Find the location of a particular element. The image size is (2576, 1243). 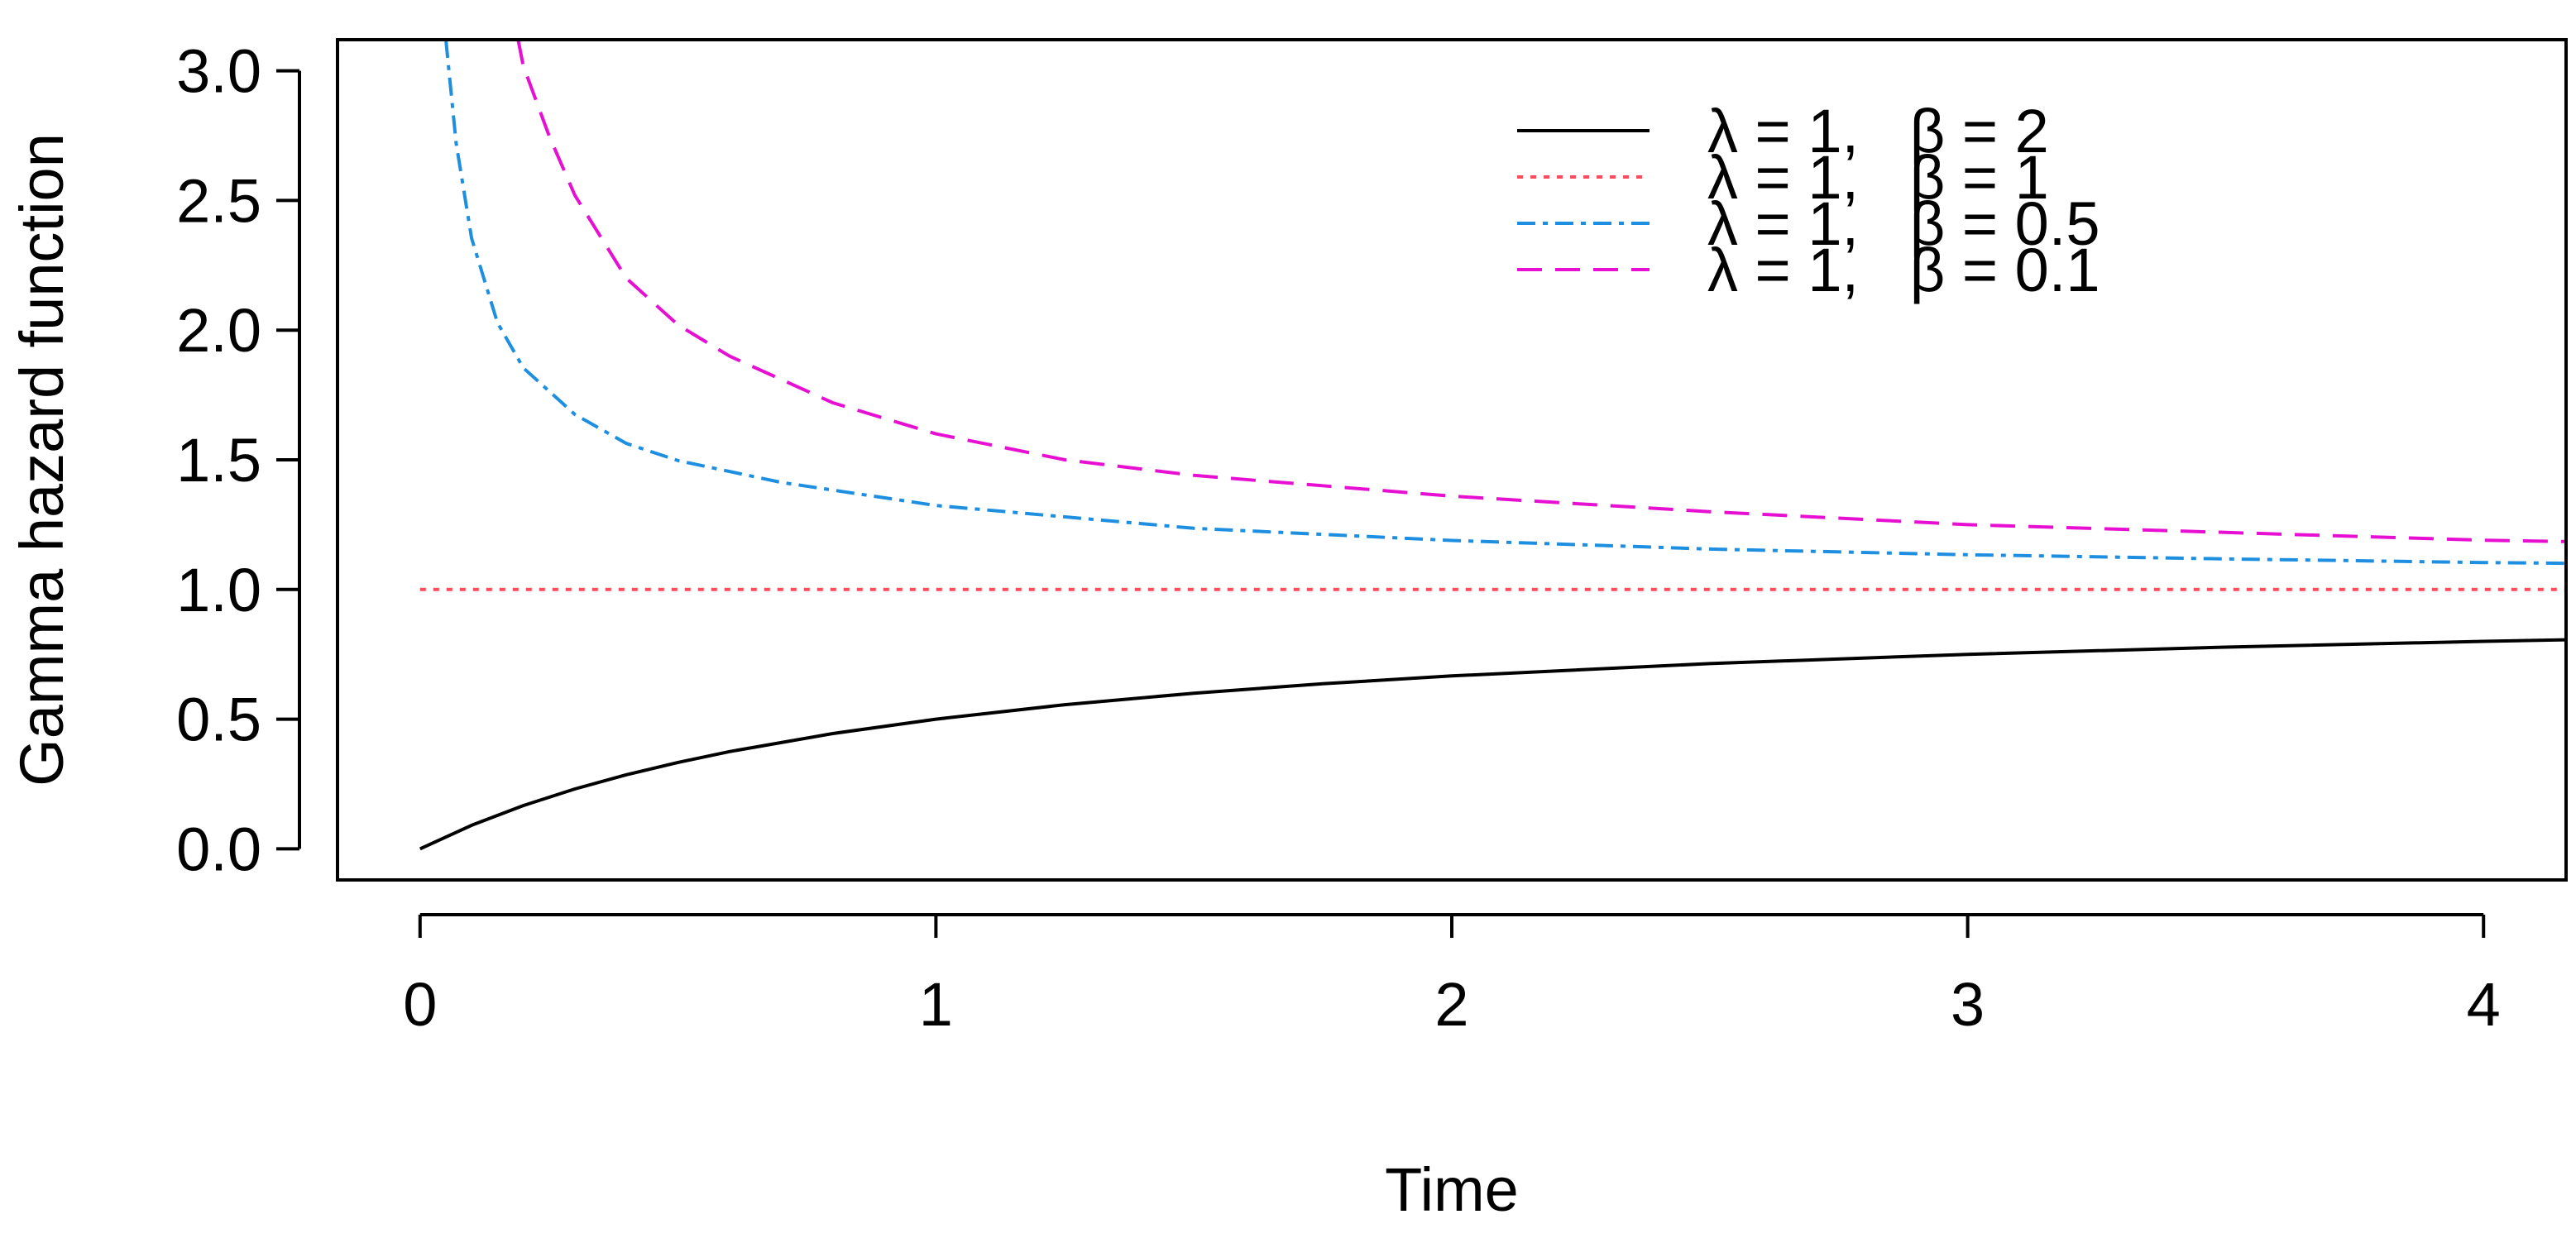

legend-label-3: λ = 1, β = 0.5 is located at coordinates (1903, 224).